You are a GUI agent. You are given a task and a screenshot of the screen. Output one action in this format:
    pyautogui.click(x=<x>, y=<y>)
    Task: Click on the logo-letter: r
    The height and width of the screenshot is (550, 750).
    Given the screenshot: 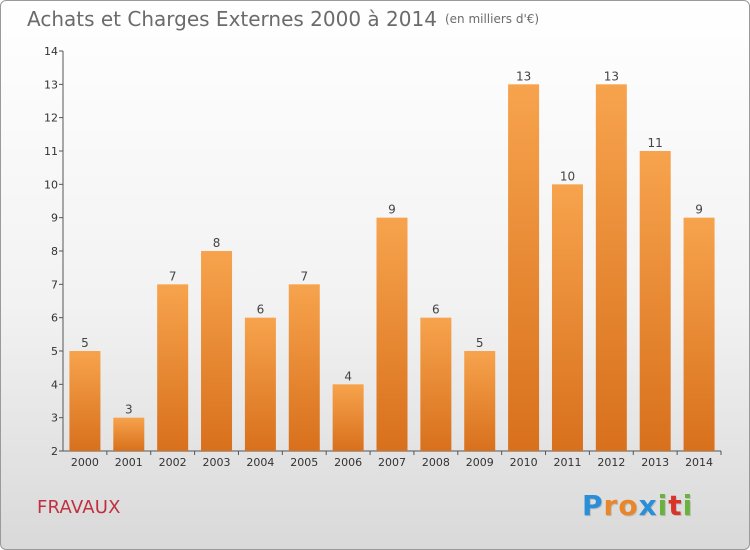 What is the action you would take?
    pyautogui.click(x=611, y=505)
    